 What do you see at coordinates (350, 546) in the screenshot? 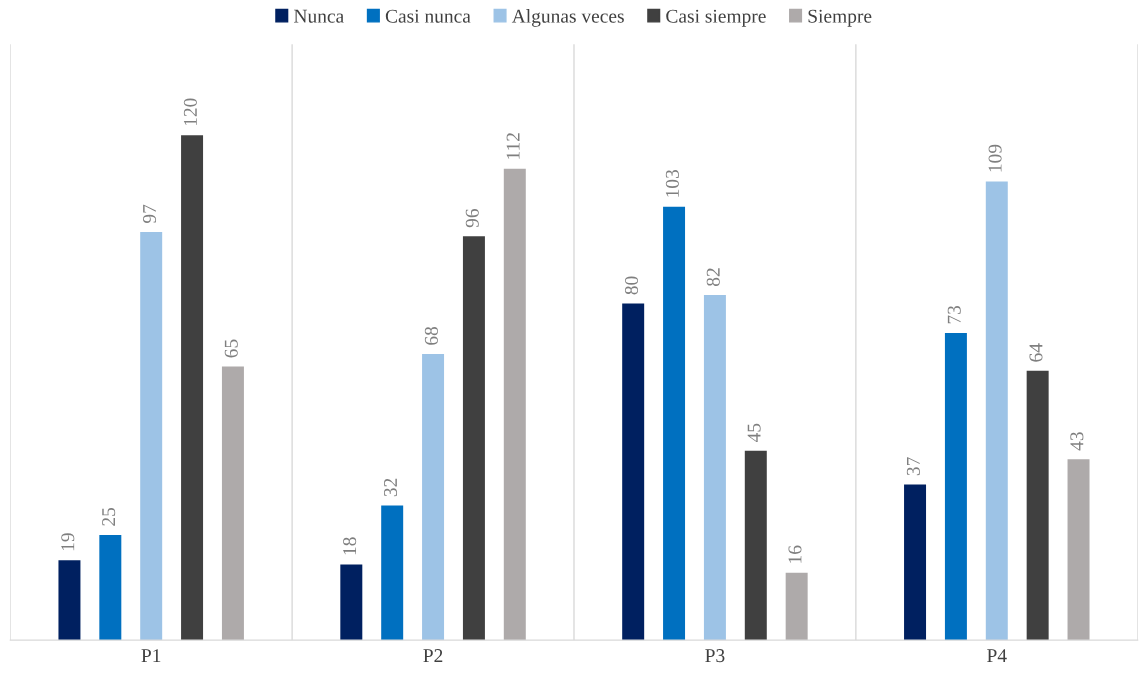
I see `data-label: 18` at bounding box center [350, 546].